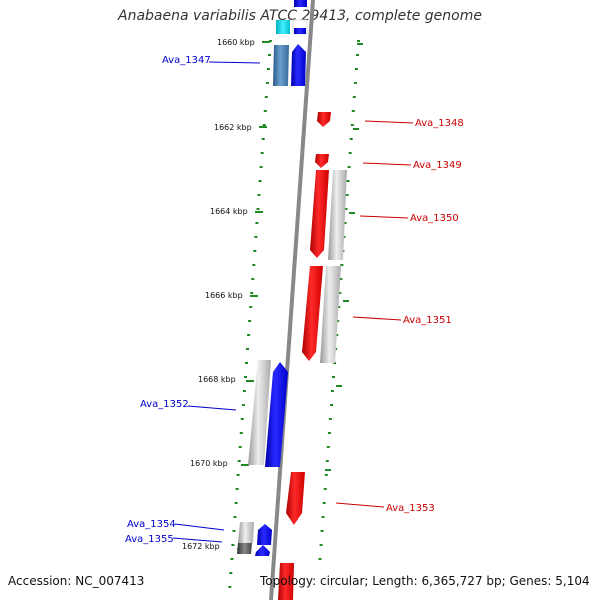  Describe the element at coordinates (233, 127) in the screenshot. I see `tick-label-1662: 1662 kbp` at that location.